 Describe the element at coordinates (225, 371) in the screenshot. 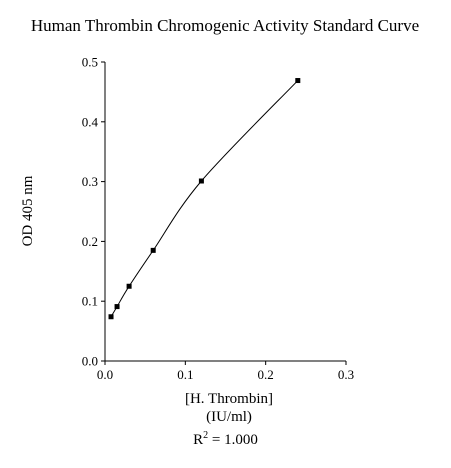

I see `x-ticks: 0.0 0.1 0.2 0.3` at that location.